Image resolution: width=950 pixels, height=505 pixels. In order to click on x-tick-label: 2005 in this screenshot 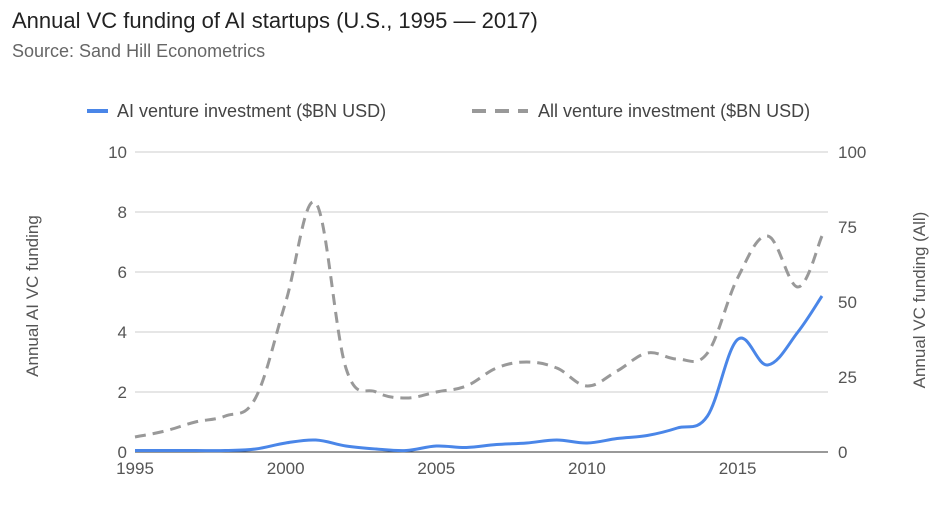, I will do `click(436, 468)`.